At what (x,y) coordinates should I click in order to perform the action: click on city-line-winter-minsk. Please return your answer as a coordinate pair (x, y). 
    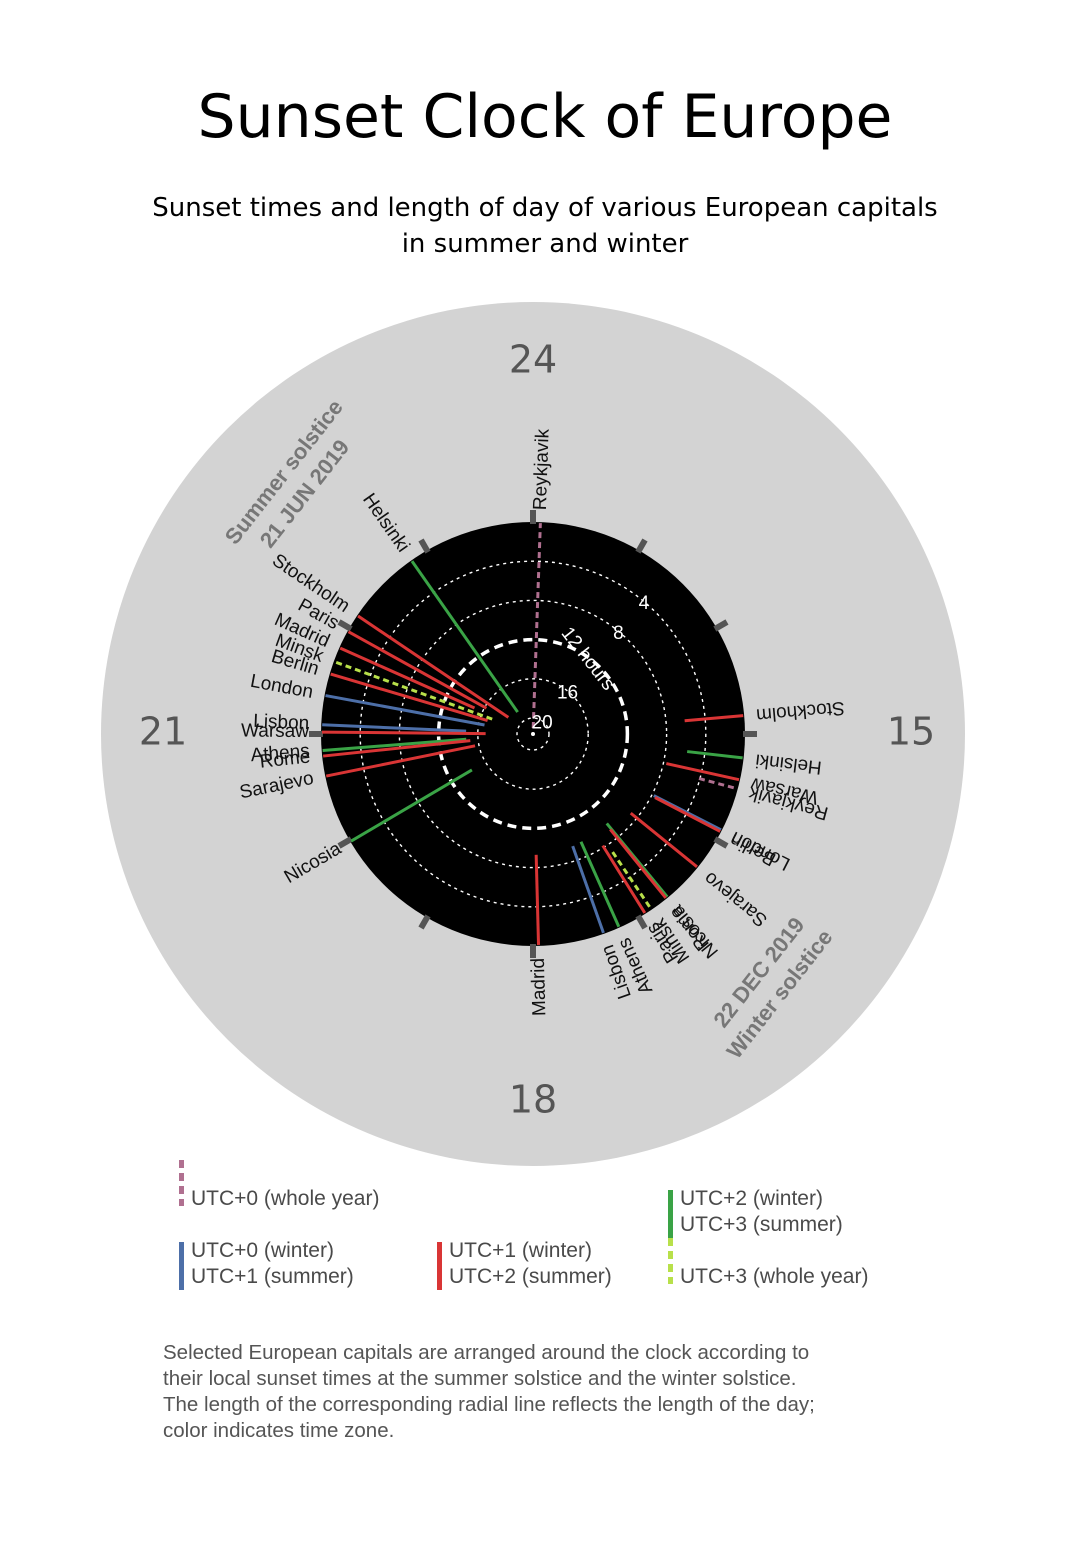
    Looking at the image, I should click on (632, 880).